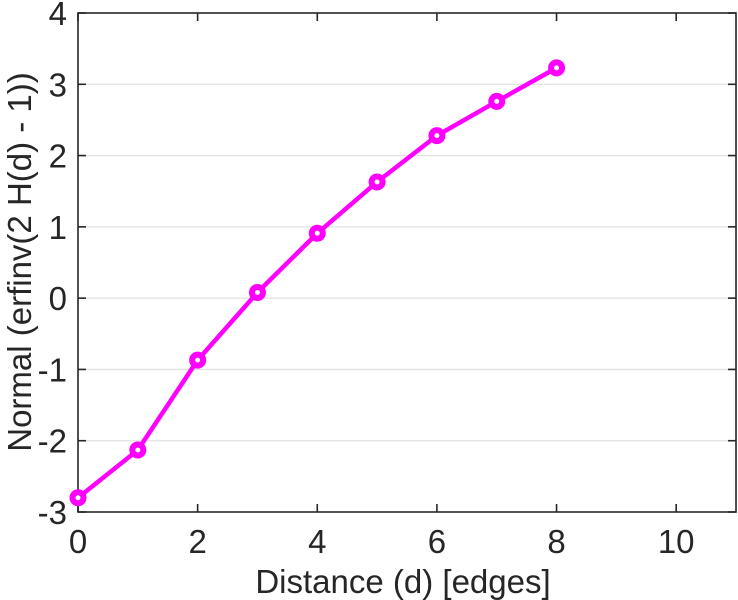 Image resolution: width=738 pixels, height=600 pixels. Describe the element at coordinates (52, 512) in the screenshot. I see `y-tick-label: -3` at that location.